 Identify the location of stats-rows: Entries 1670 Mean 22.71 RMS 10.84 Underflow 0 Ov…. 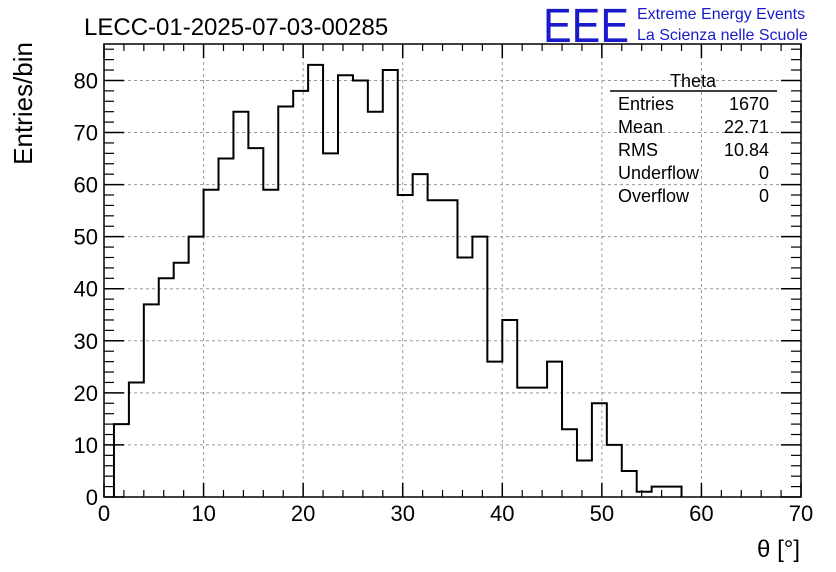
(693, 150).